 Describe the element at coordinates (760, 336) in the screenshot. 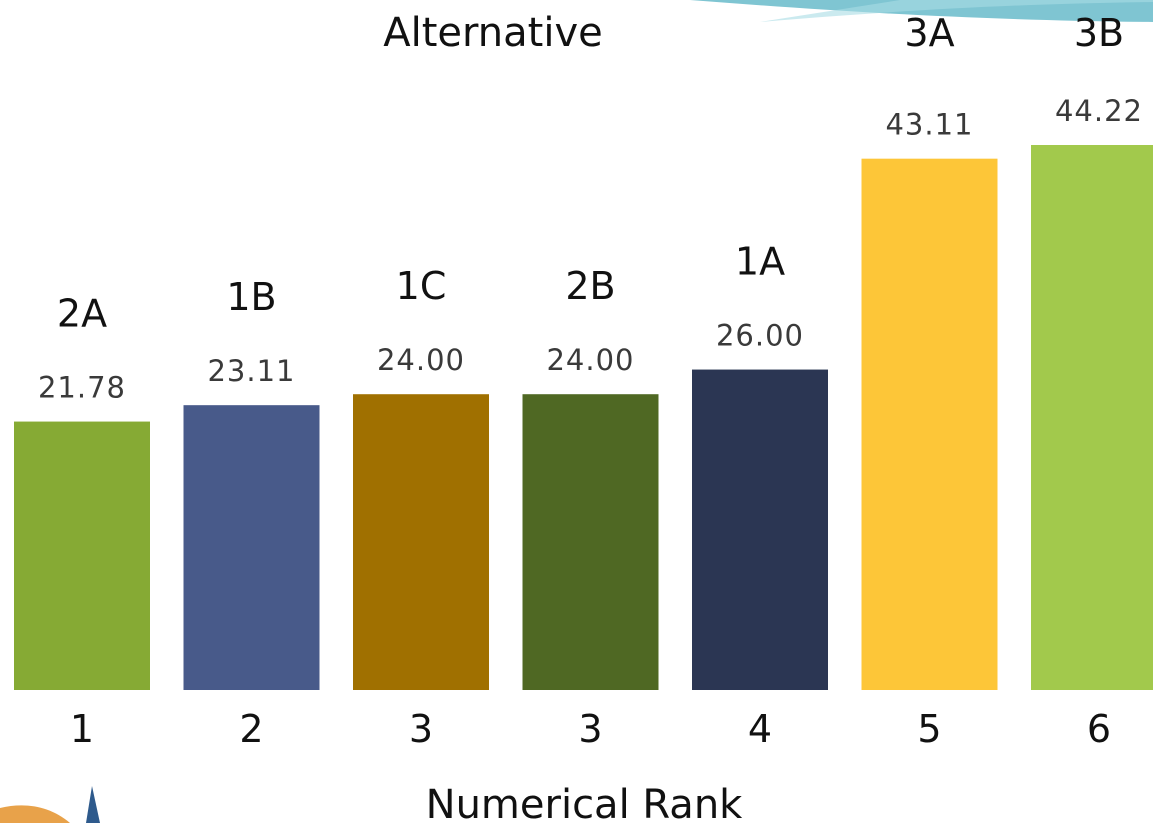

I see `value-label: 26.00` at that location.